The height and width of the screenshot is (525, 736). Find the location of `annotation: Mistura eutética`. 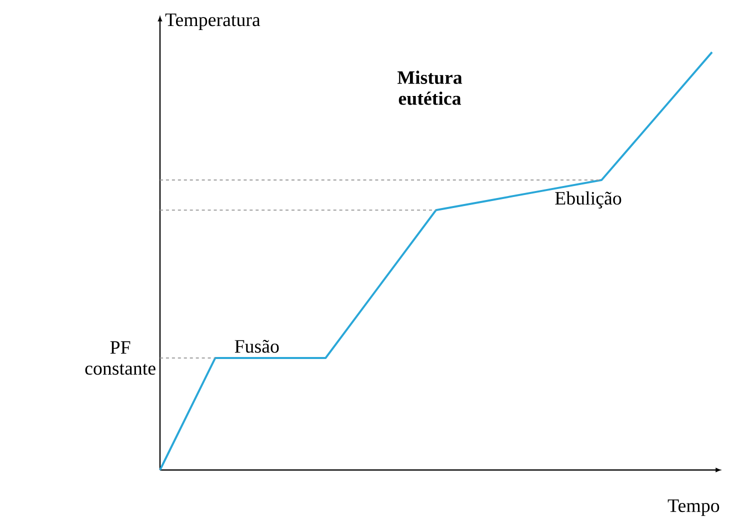

annotation: Mistura eutética is located at coordinates (429, 87).